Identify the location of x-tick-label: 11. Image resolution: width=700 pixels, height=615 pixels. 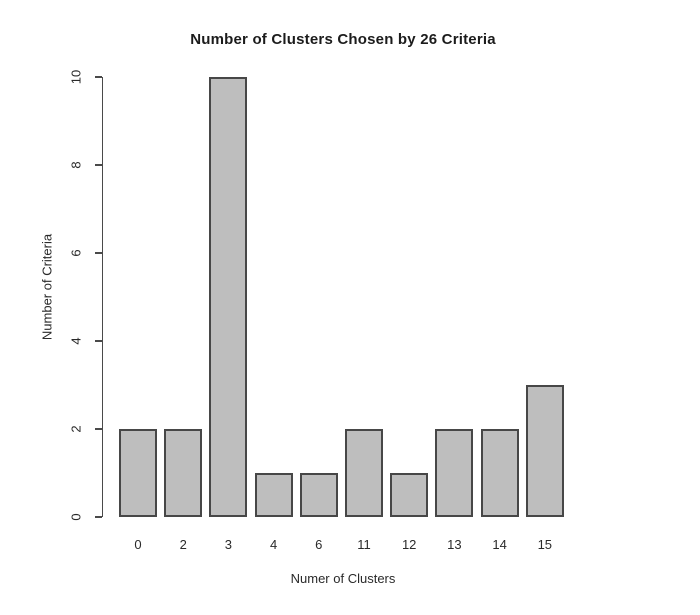
(364, 544).